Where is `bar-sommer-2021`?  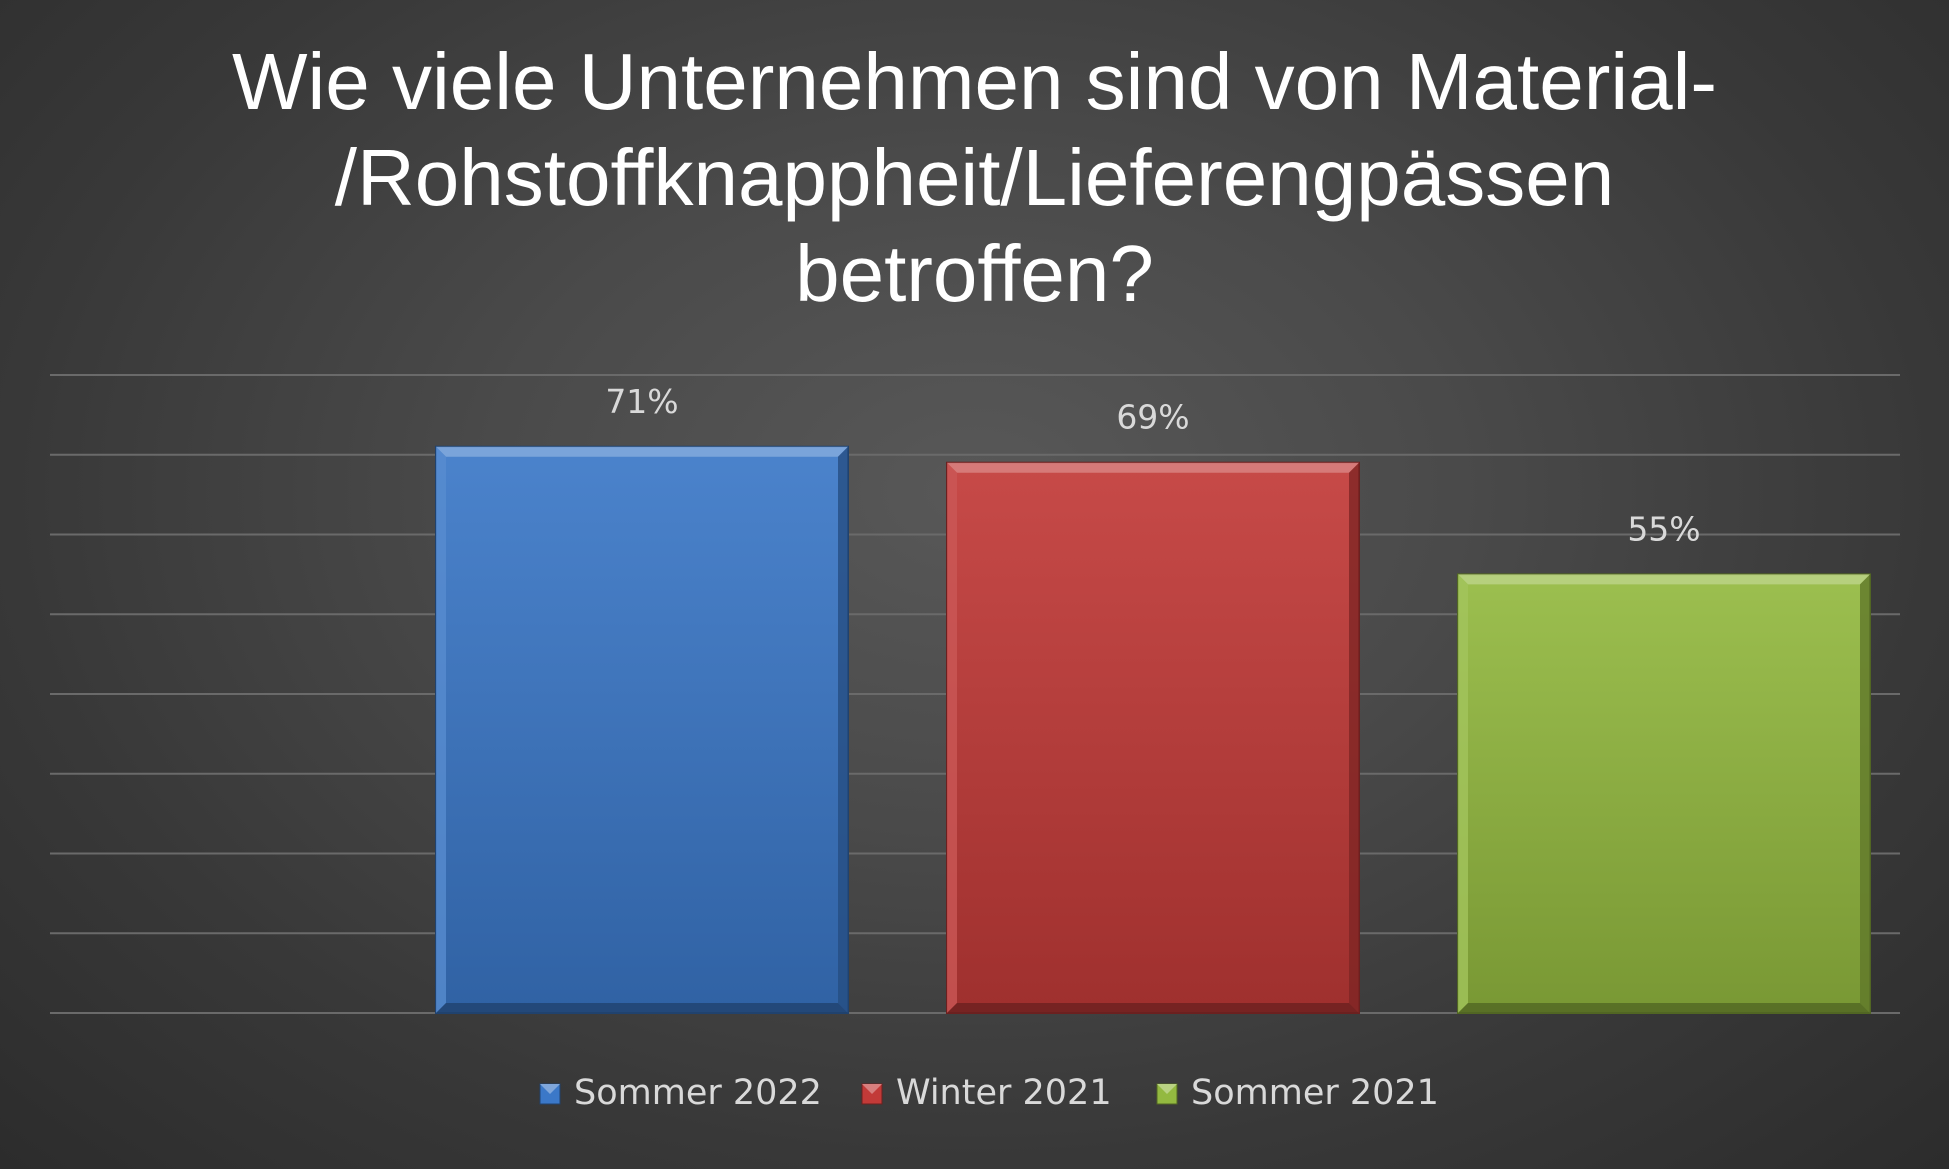
bar-sommer-2021 is located at coordinates (1664, 793).